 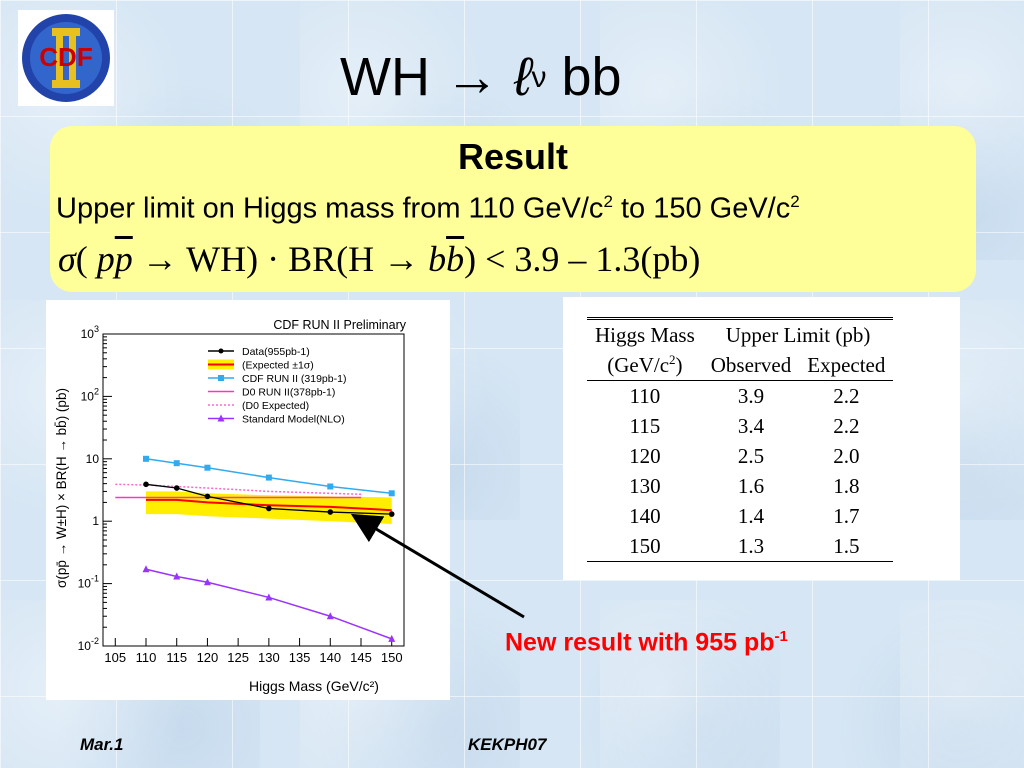 I want to click on table-cell: 130, so click(x=645, y=485).